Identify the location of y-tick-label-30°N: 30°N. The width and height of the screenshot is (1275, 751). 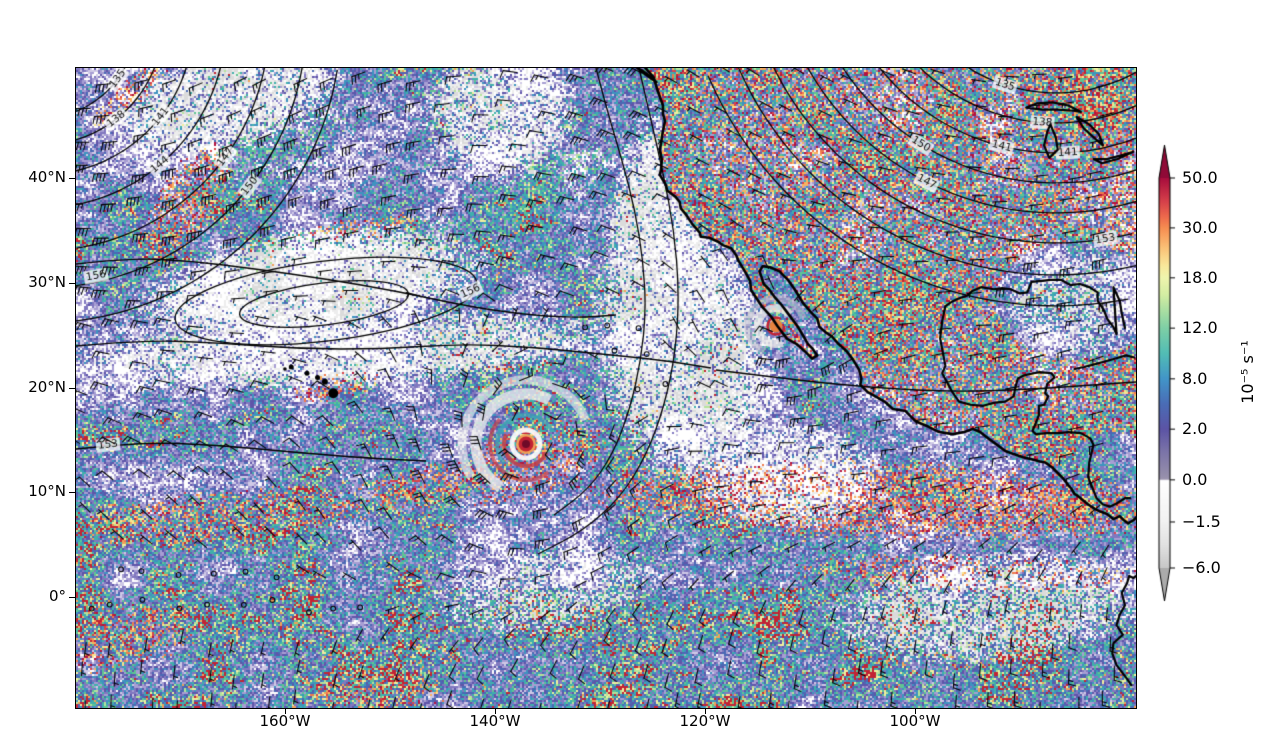
(47, 282).